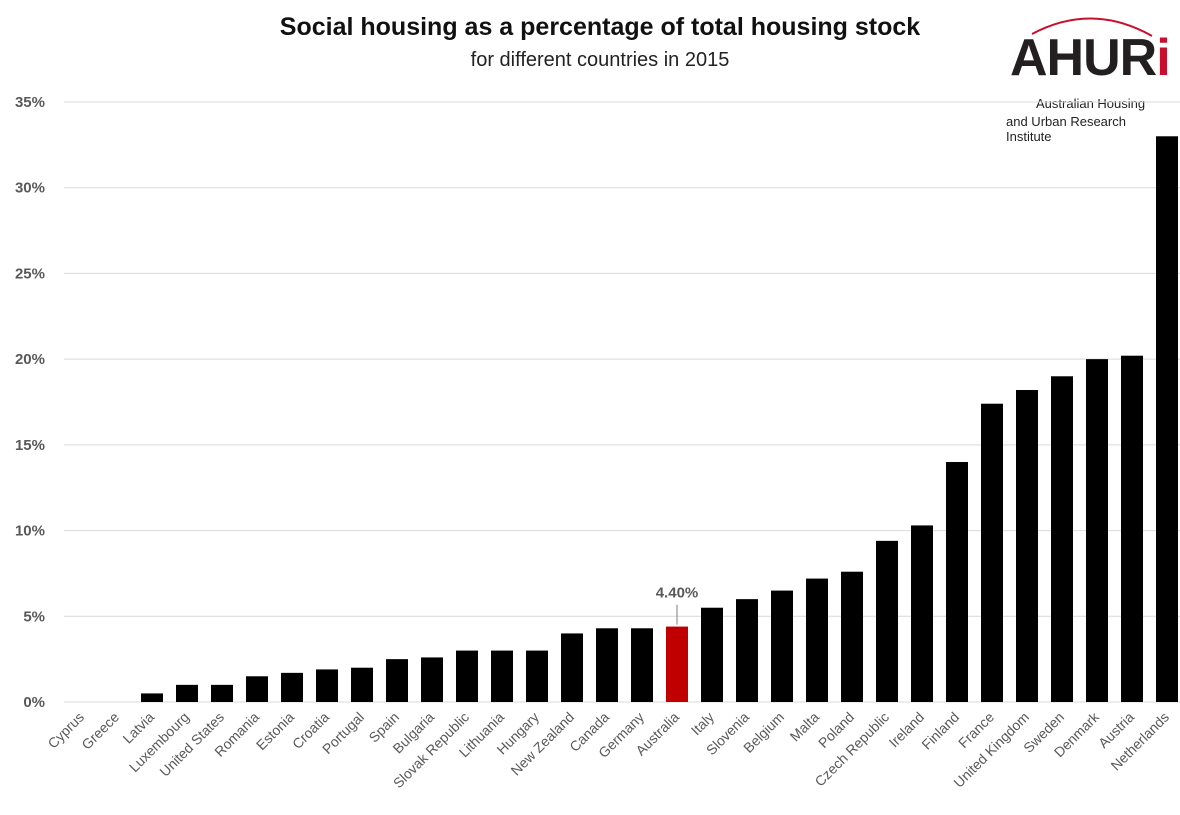 The image size is (1180, 815). Describe the element at coordinates (30, 273) in the screenshot. I see `y-tick-label: 25%` at that location.